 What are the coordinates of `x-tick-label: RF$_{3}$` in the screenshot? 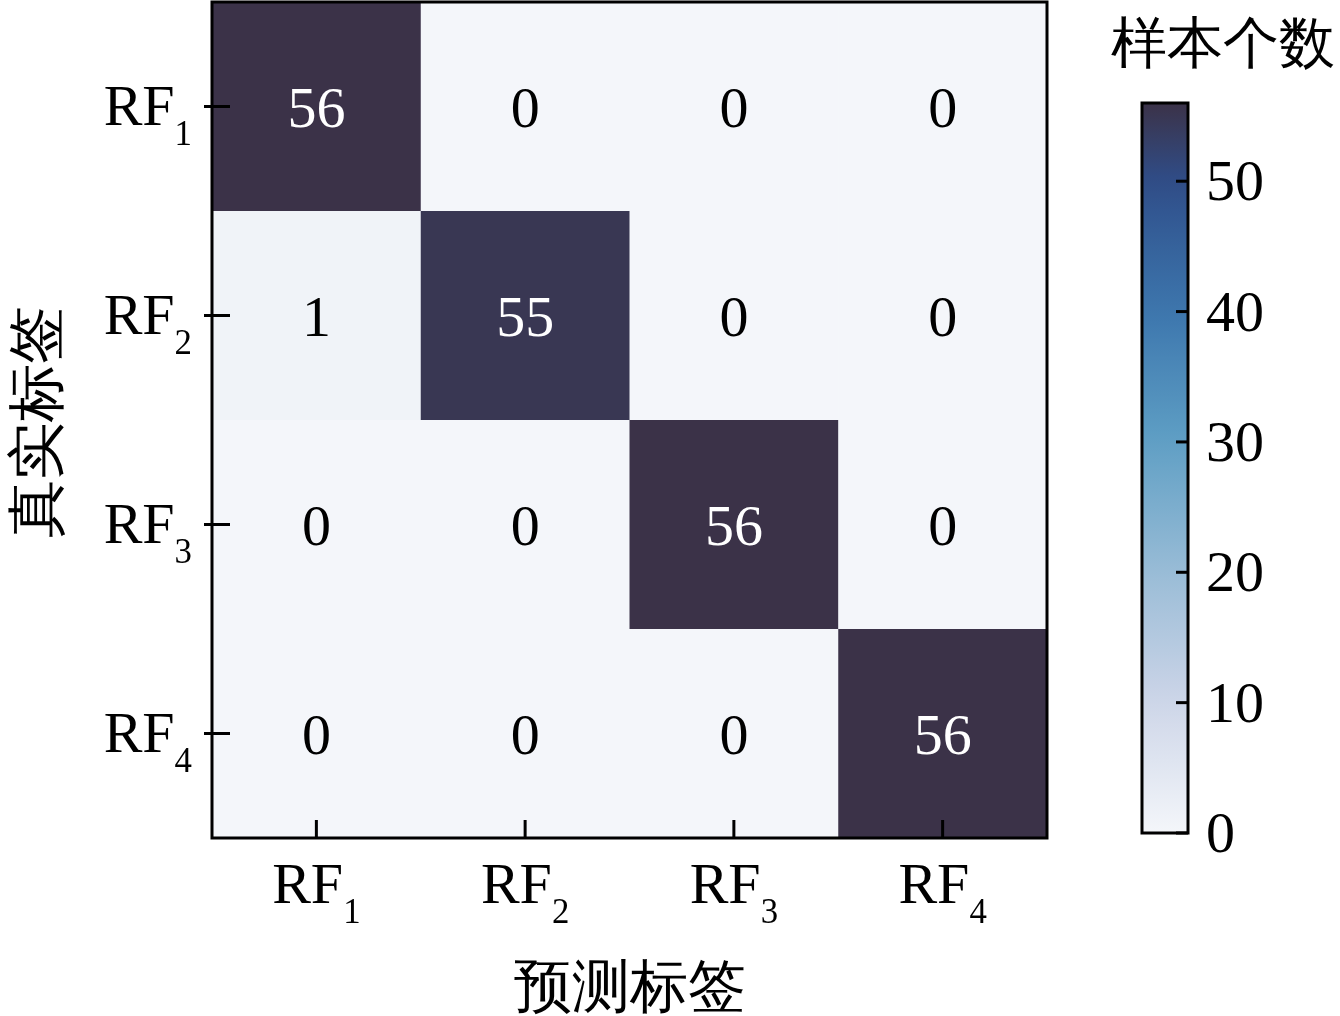 It's located at (734, 891).